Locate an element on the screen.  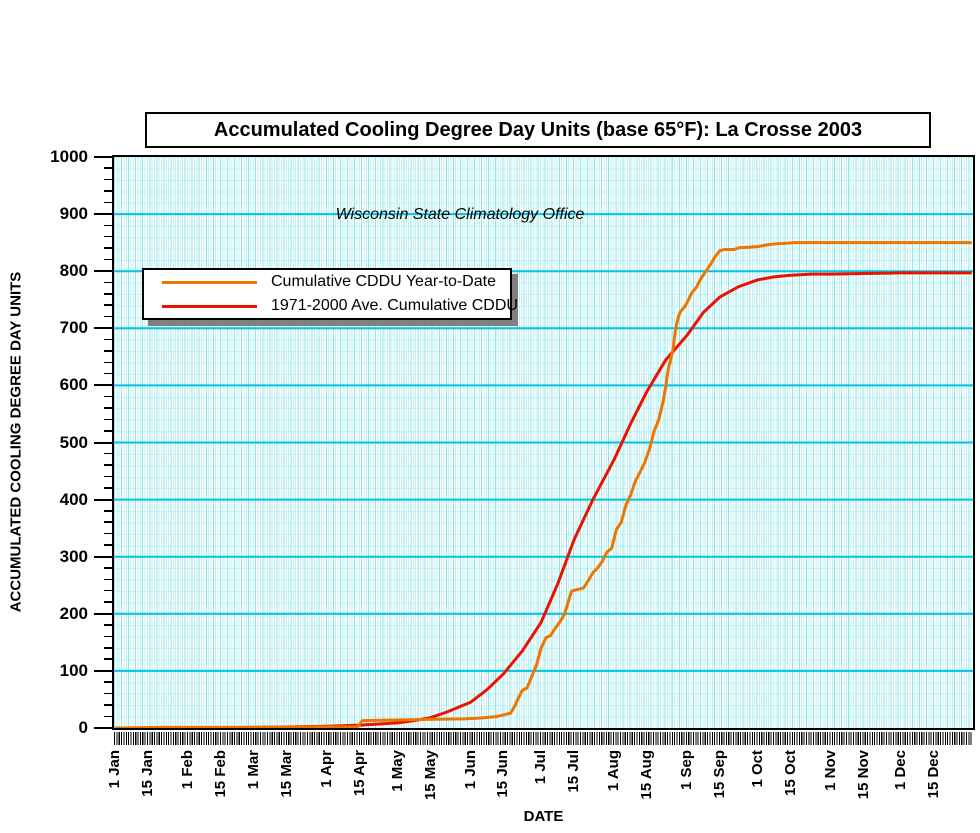
x-tick-label: 1 Jan is located at coordinates (115, 769).